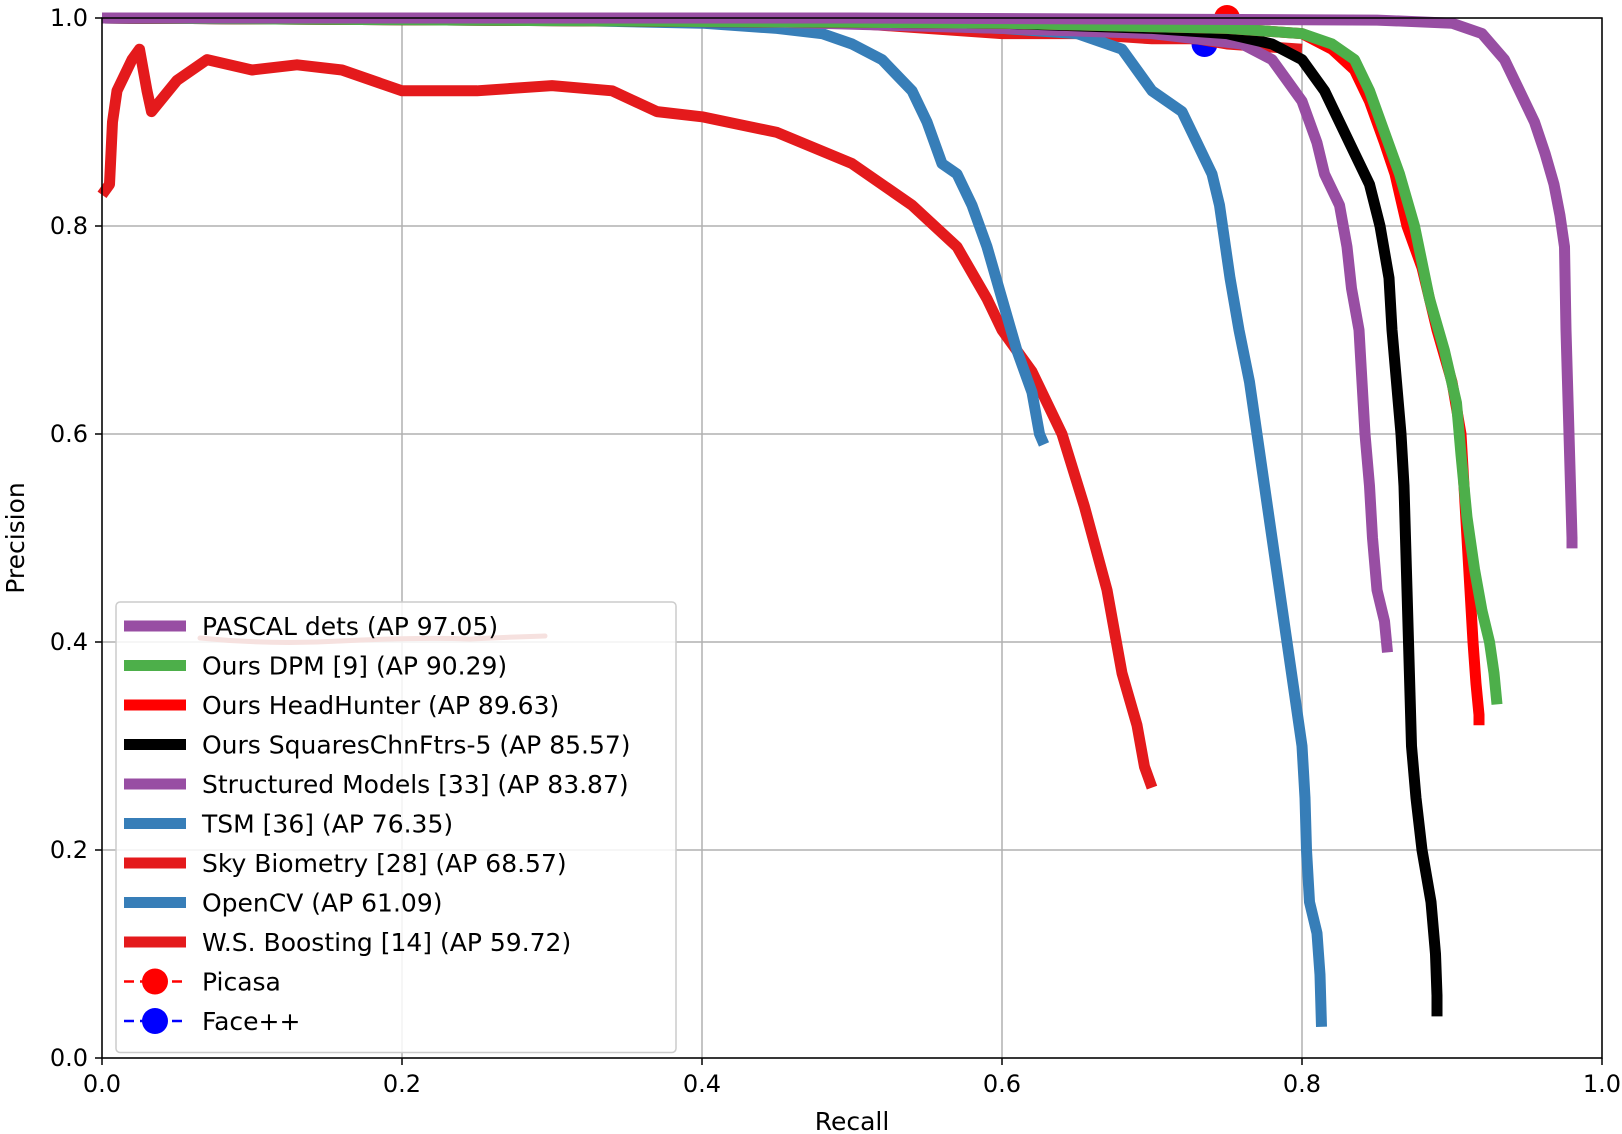 The width and height of the screenshot is (1622, 1134). Describe the element at coordinates (251, 1021) in the screenshot. I see `legend-label: Face++` at that location.